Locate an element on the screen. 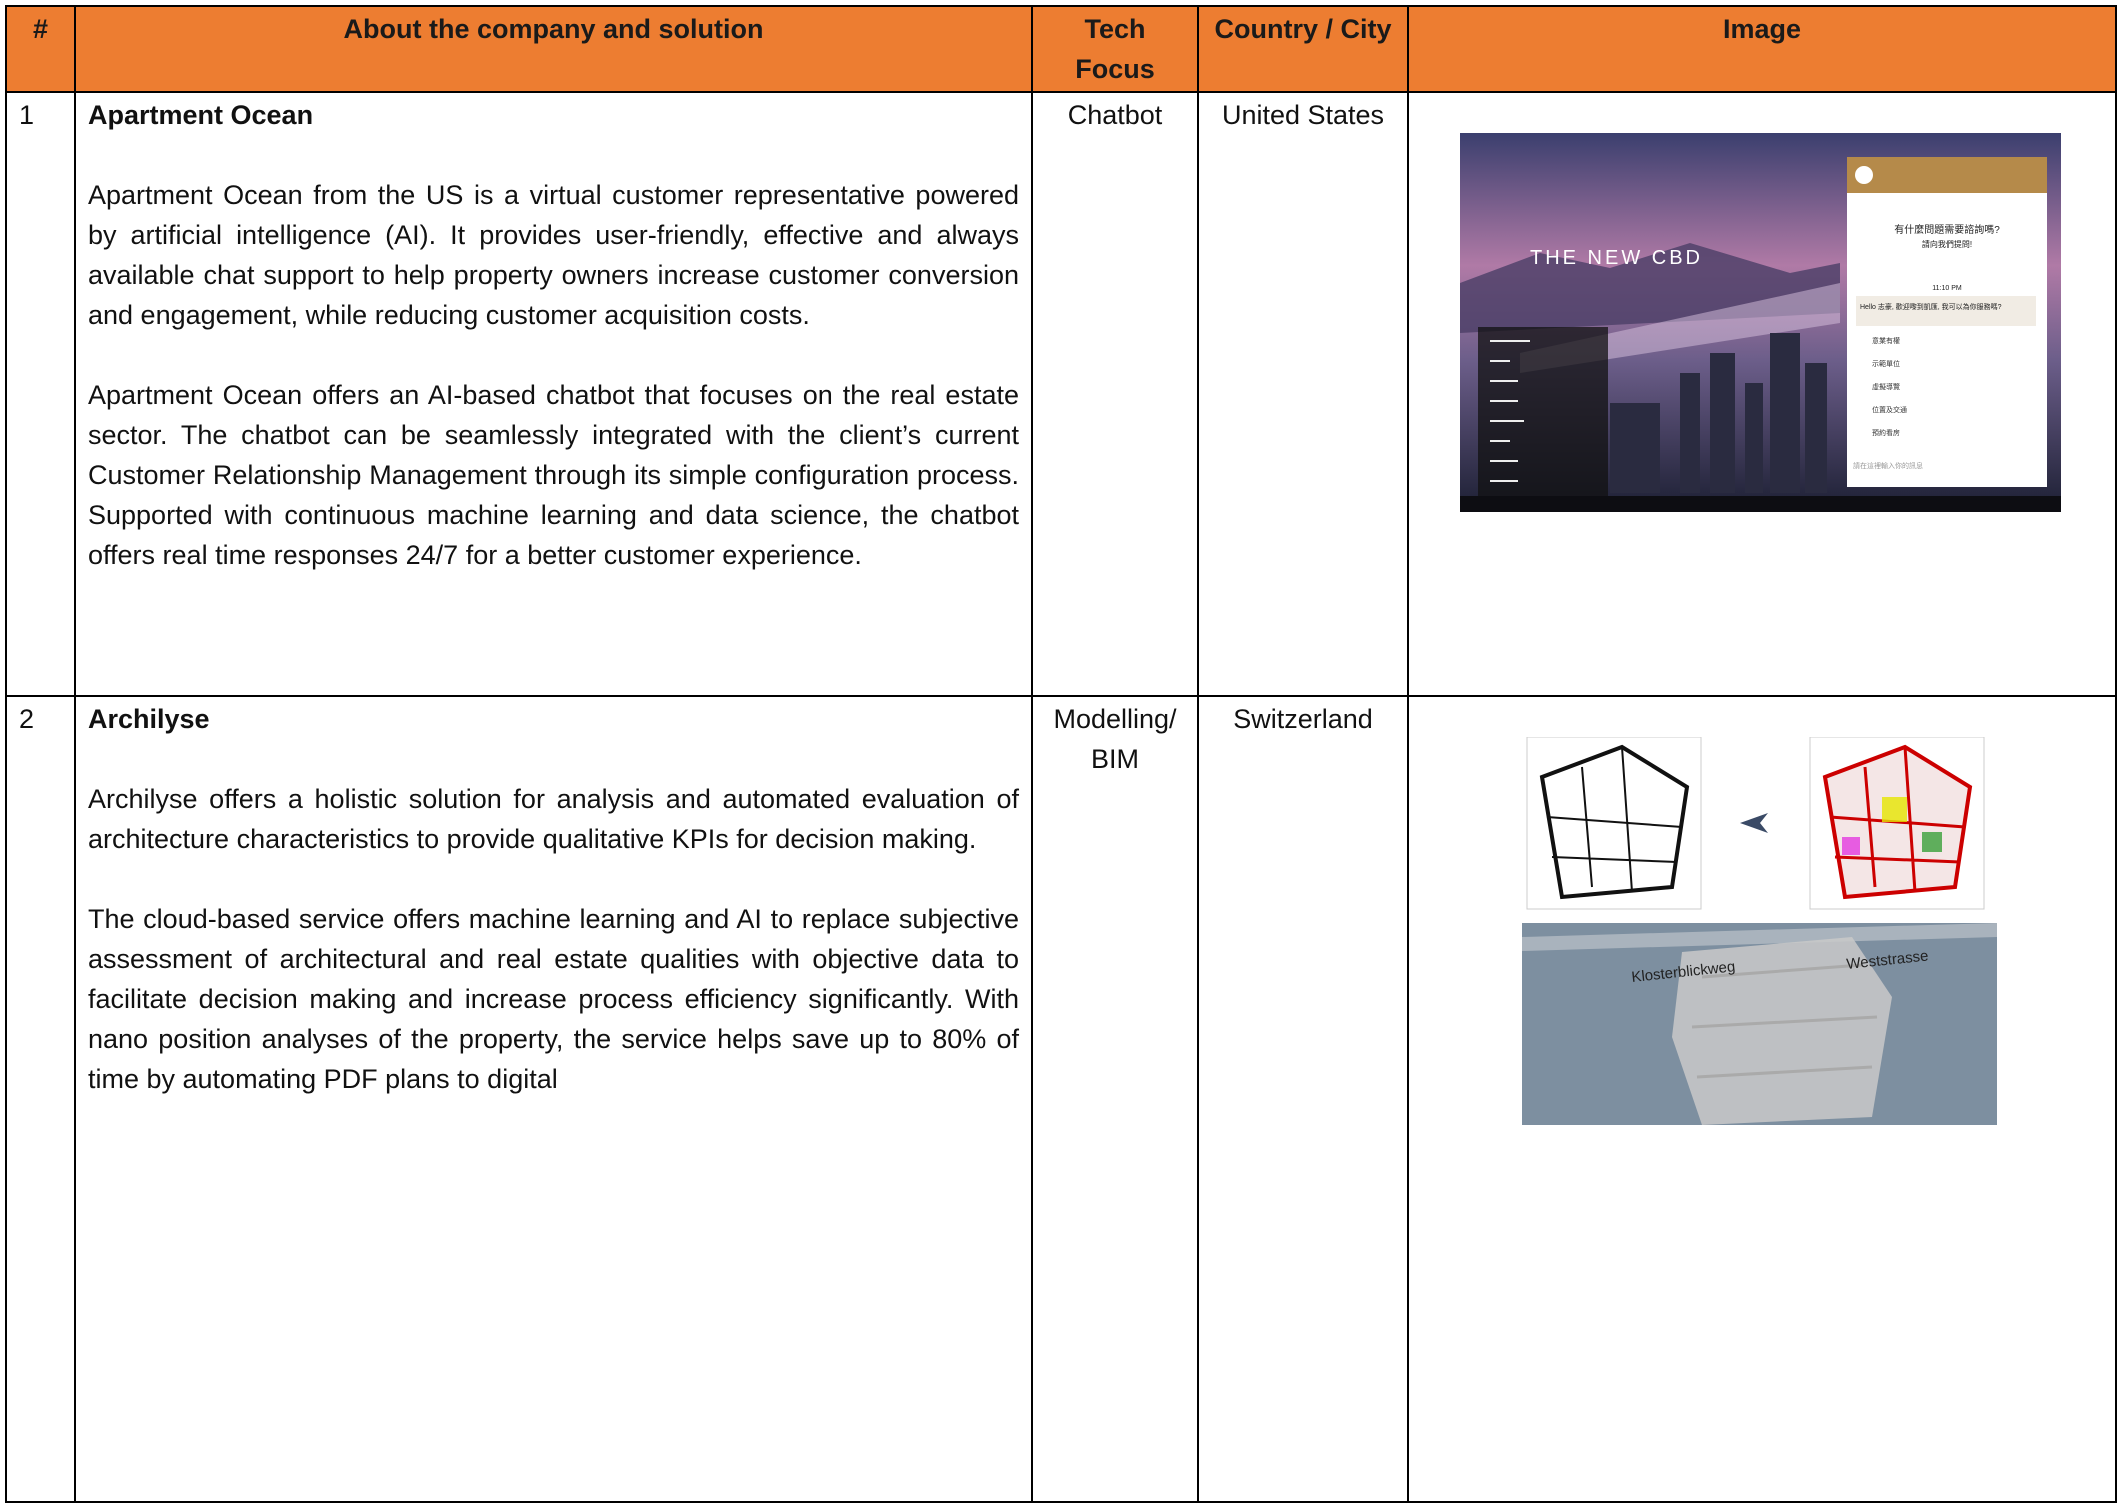  image-text: 示範單位 is located at coordinates (1886, 363).